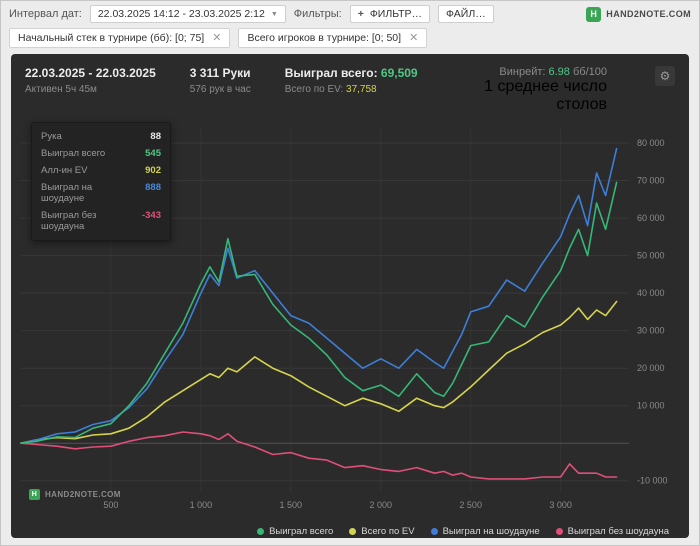 The image size is (700, 546). Describe the element at coordinates (90, 73) in the screenshot. I see `session-date-range: 22.03.2025 - 22.03.2025` at that location.